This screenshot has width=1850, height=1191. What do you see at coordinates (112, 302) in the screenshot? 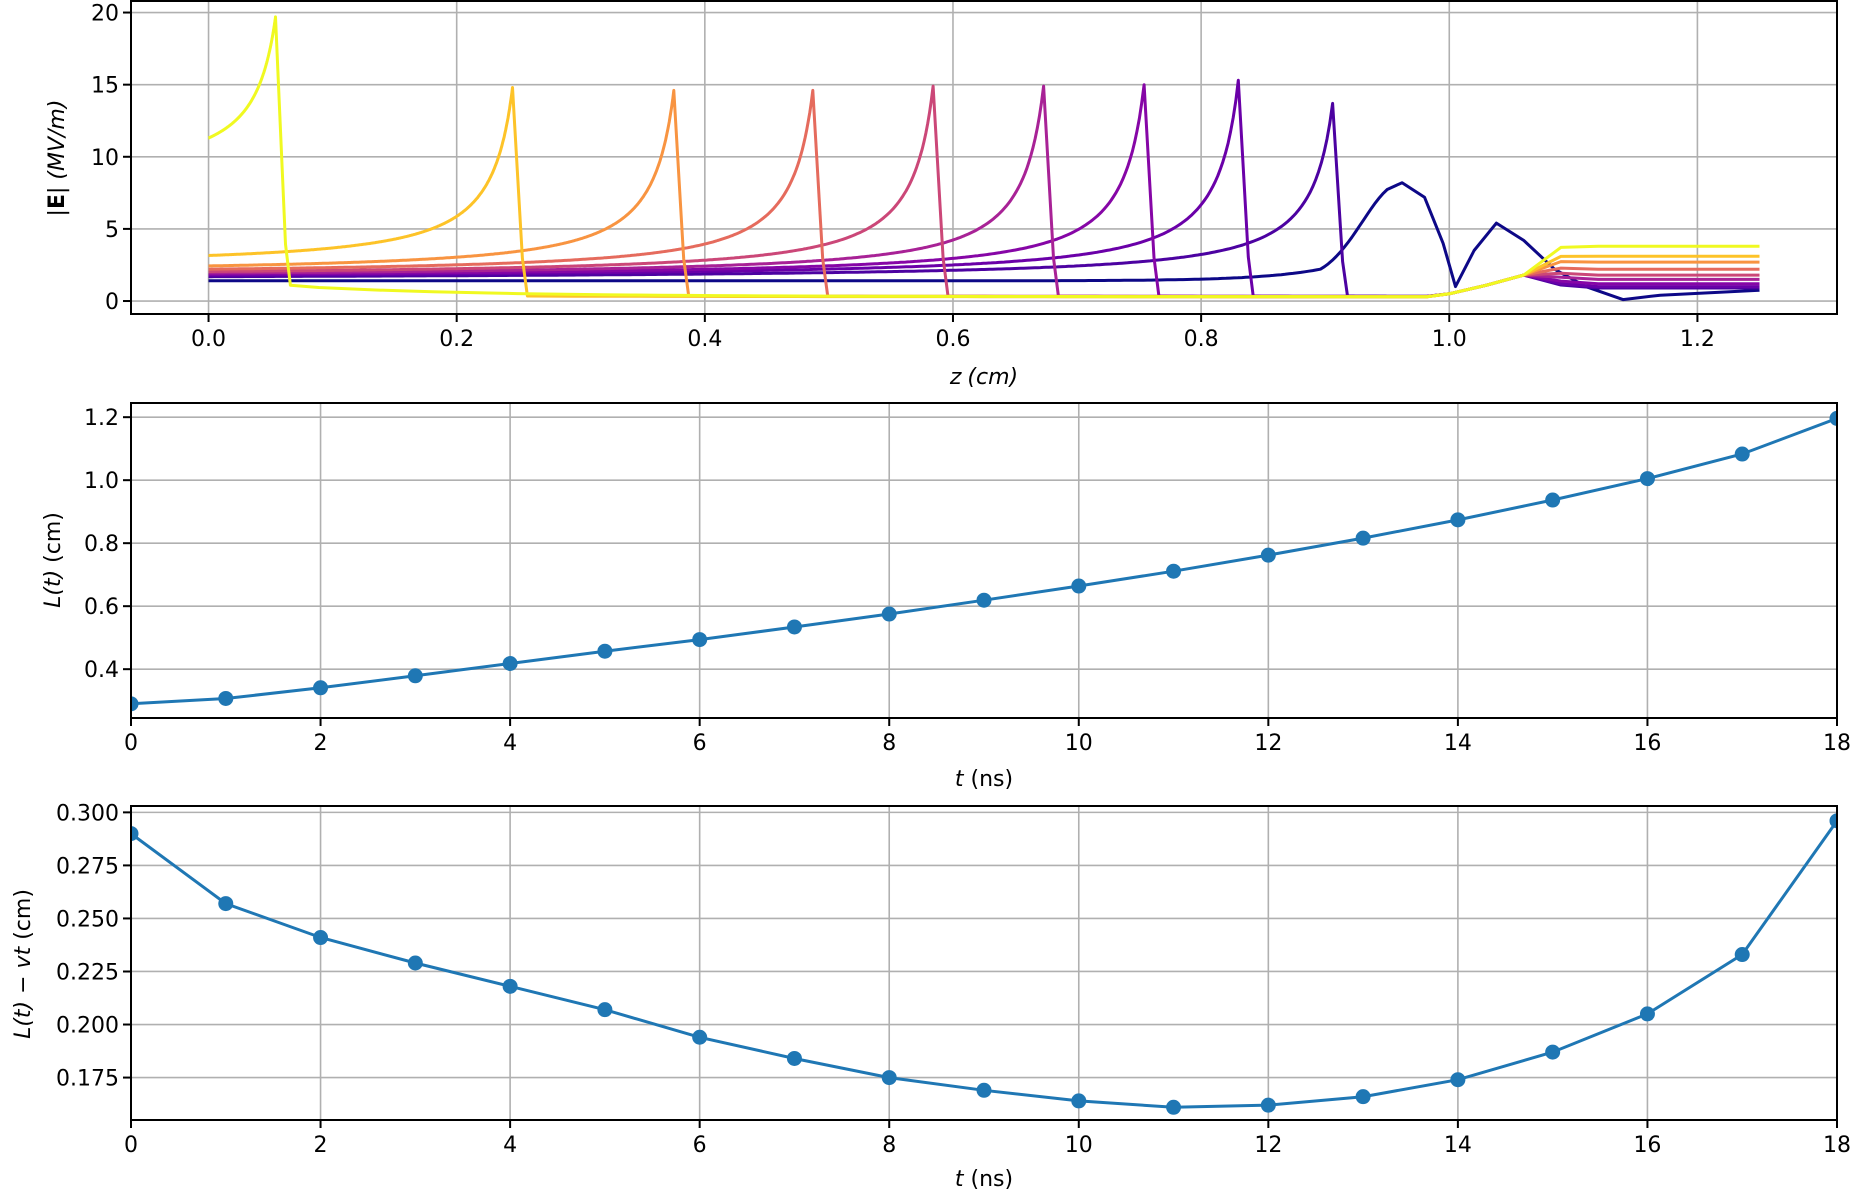
I see `y-tick-label: 0` at bounding box center [112, 302].